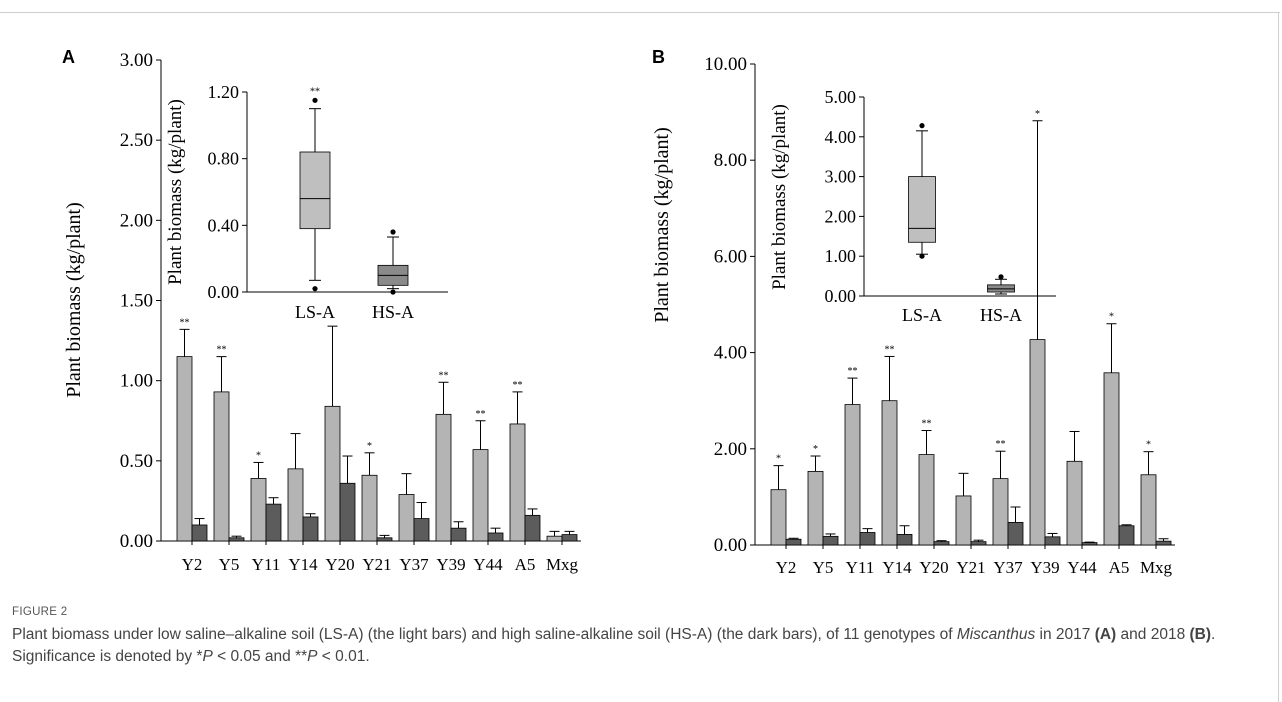 The width and height of the screenshot is (1282, 702). I want to click on caption-panel-a: (A), so click(1105, 634).